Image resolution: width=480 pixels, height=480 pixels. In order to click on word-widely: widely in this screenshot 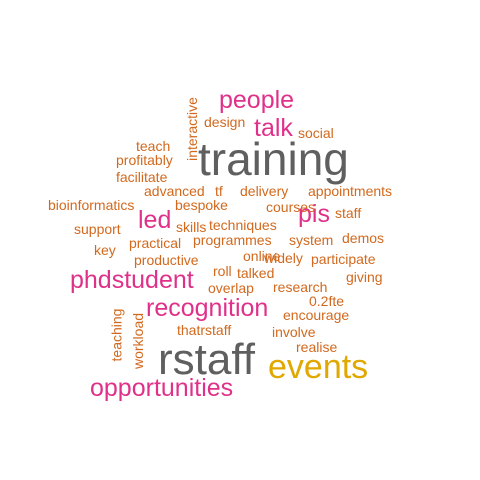, I will do `click(283, 258)`.